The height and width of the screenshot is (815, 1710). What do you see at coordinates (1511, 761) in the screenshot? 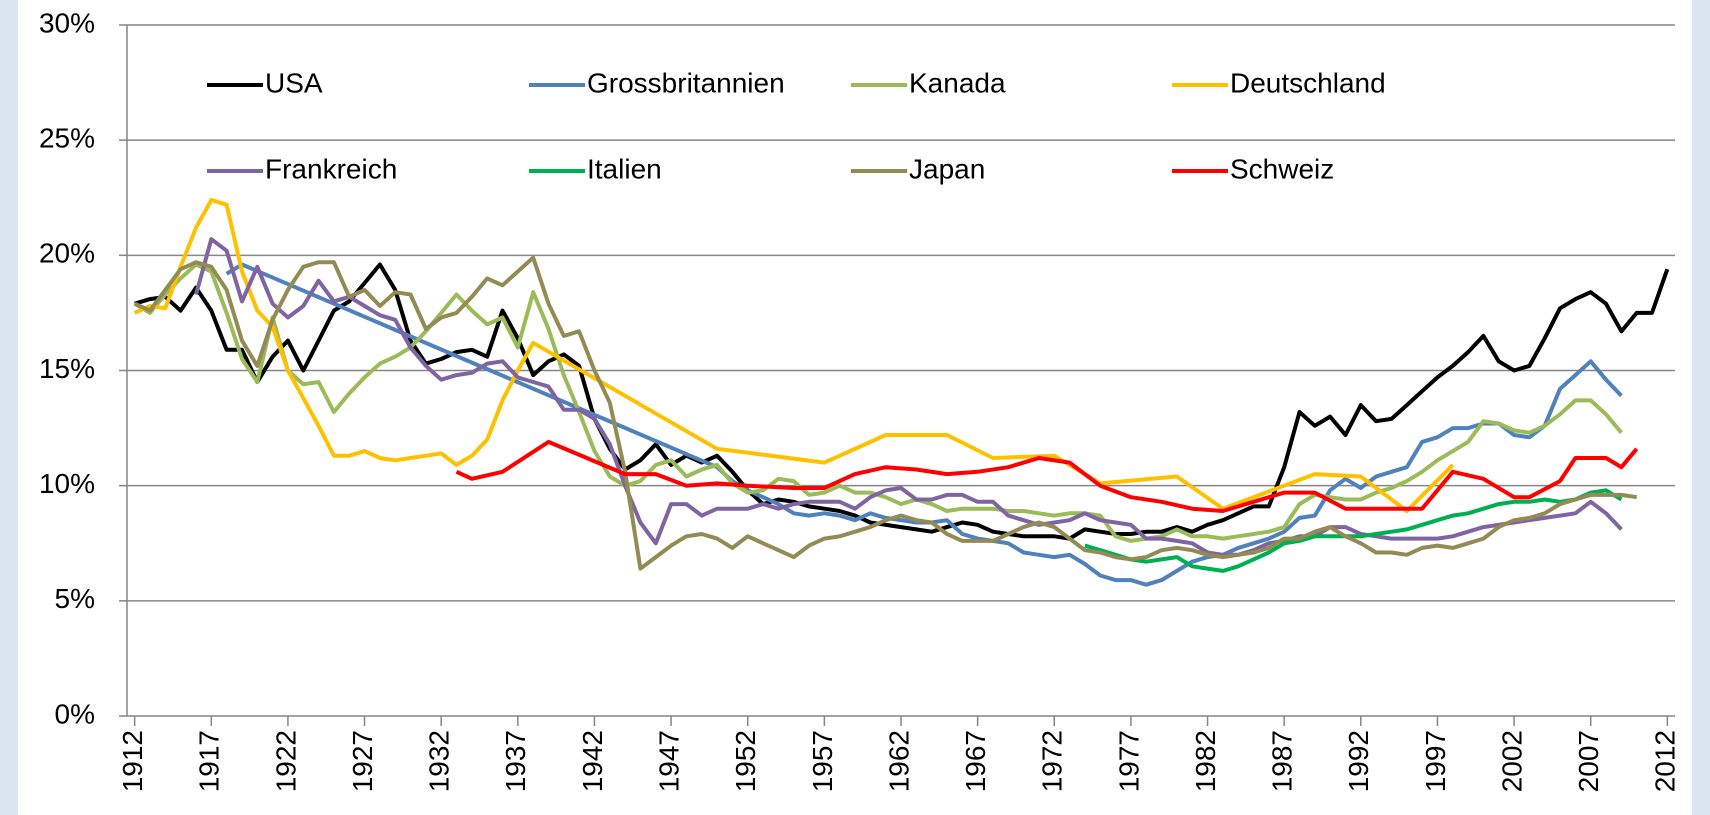
I see `x-tick-label: 2002` at bounding box center [1511, 761].